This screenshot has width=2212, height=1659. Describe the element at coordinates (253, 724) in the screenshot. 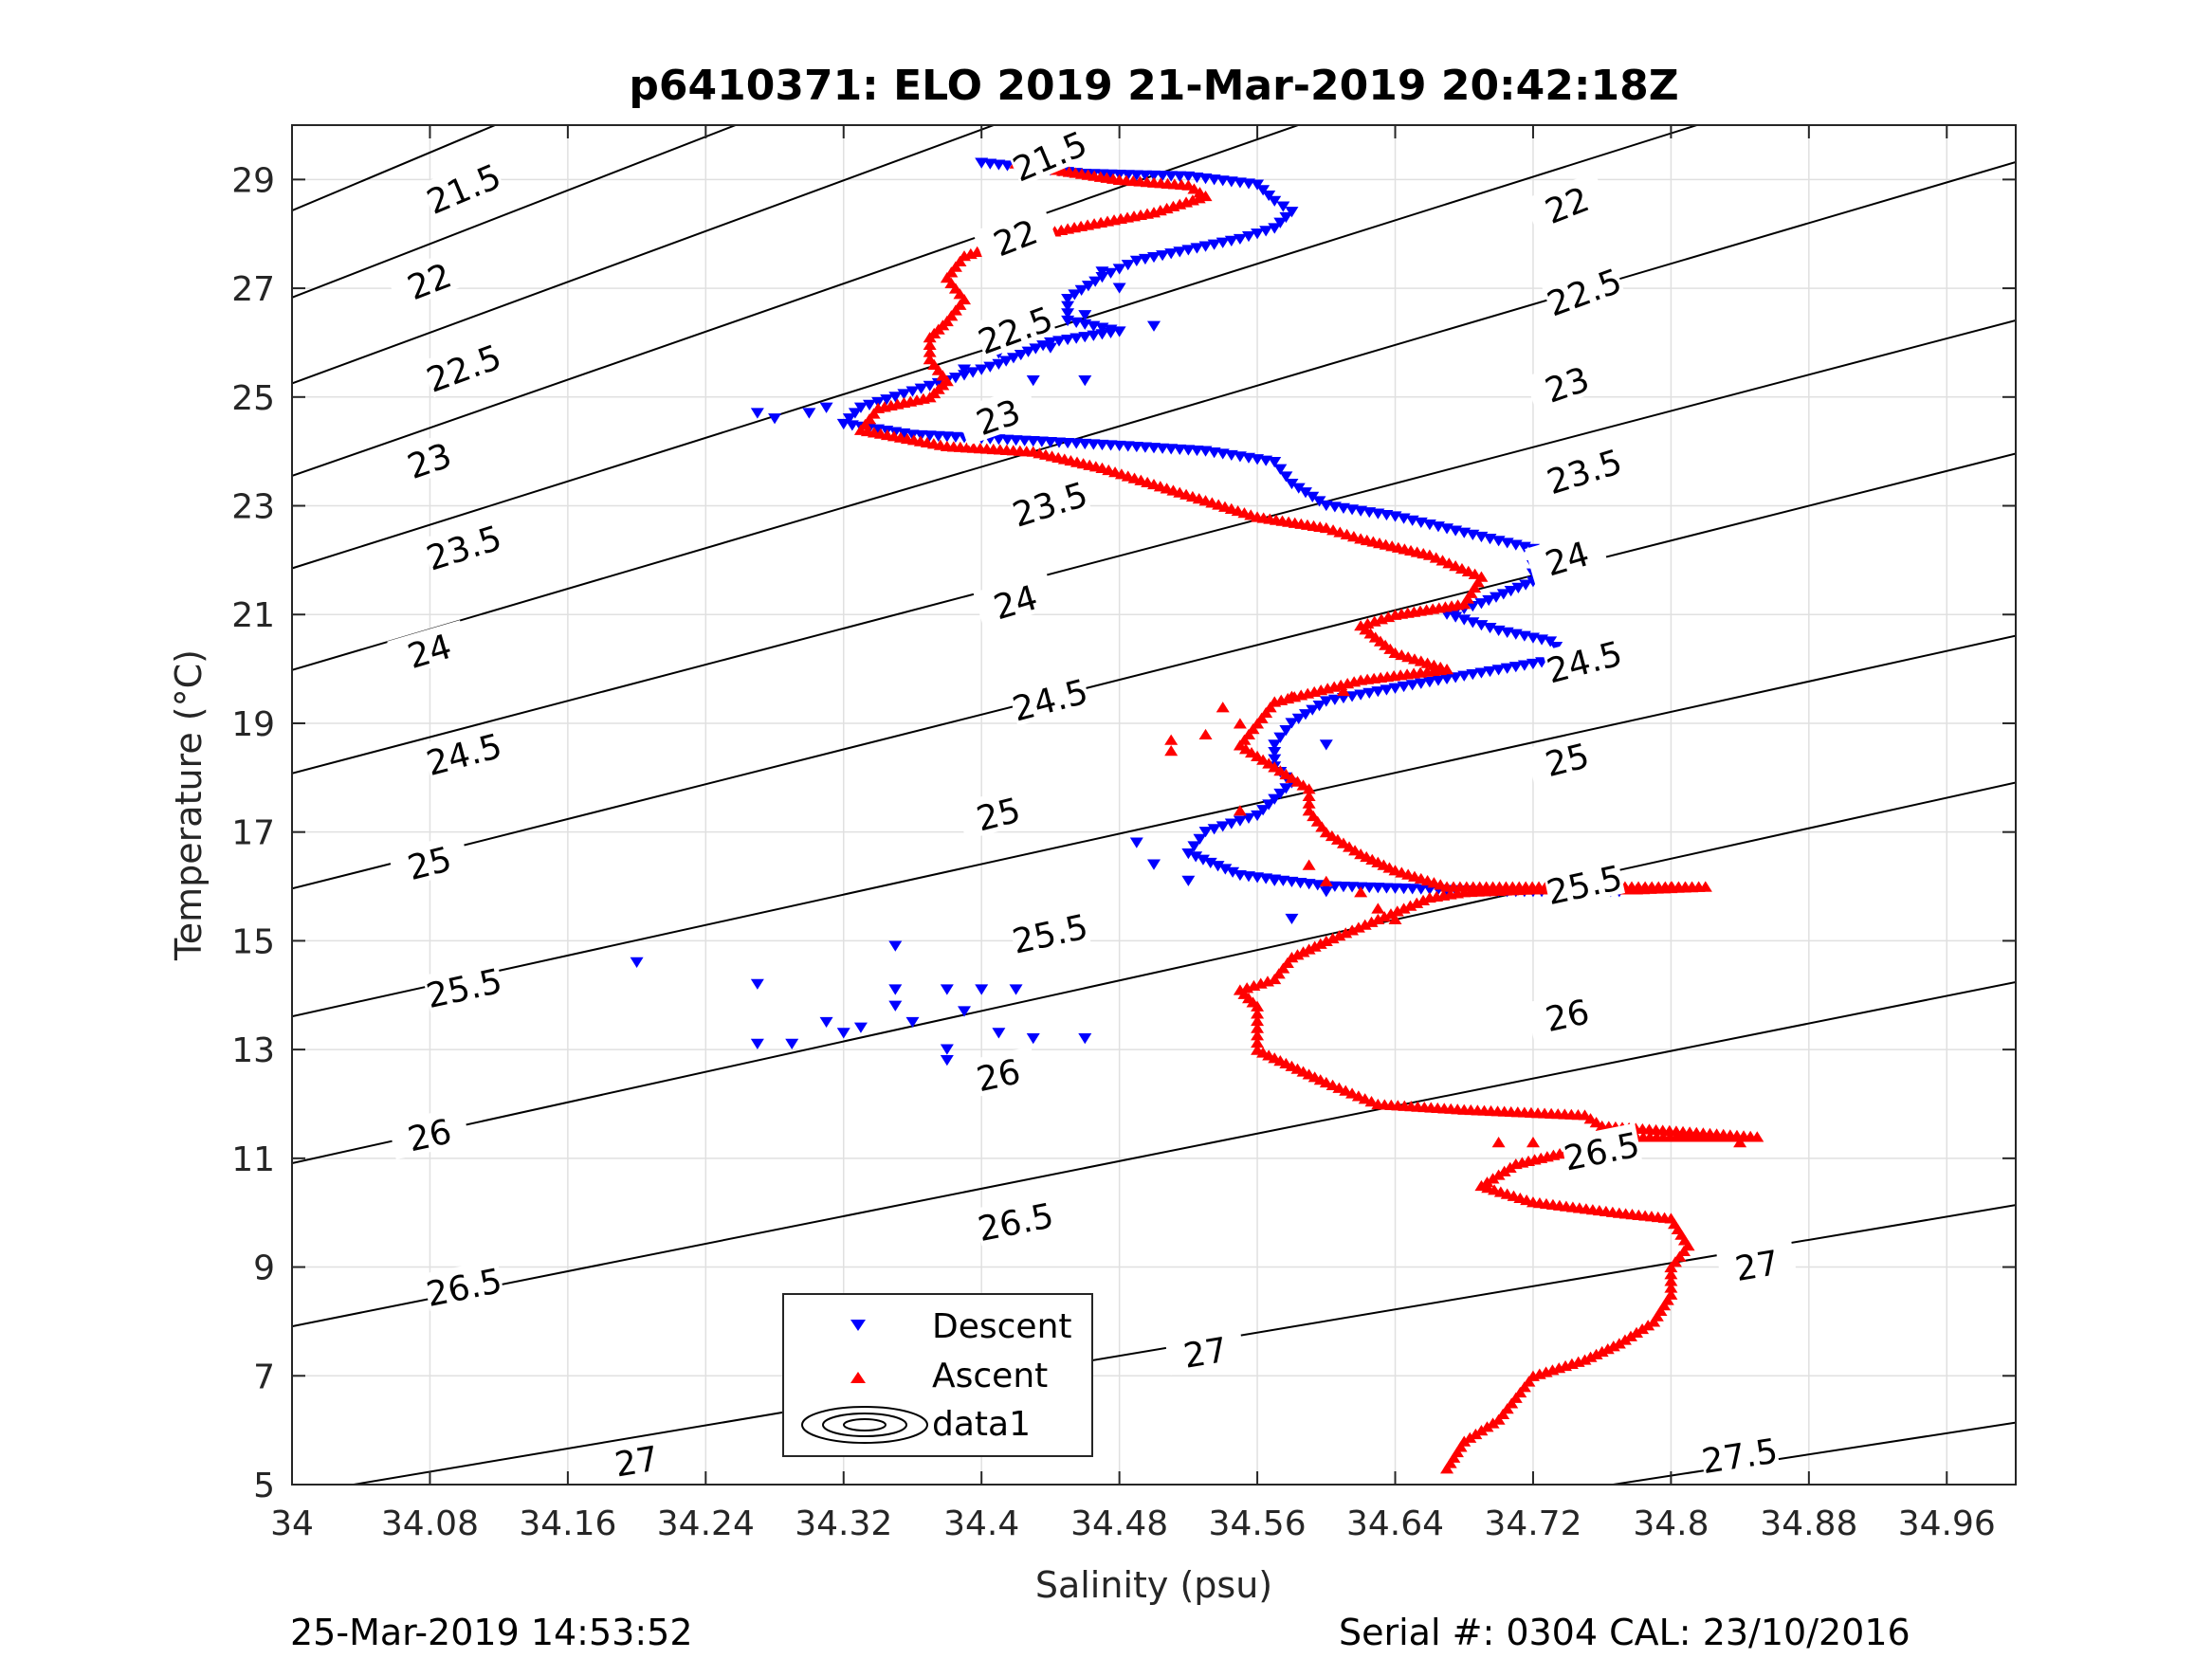

I see `y-tick-label: 19` at that location.